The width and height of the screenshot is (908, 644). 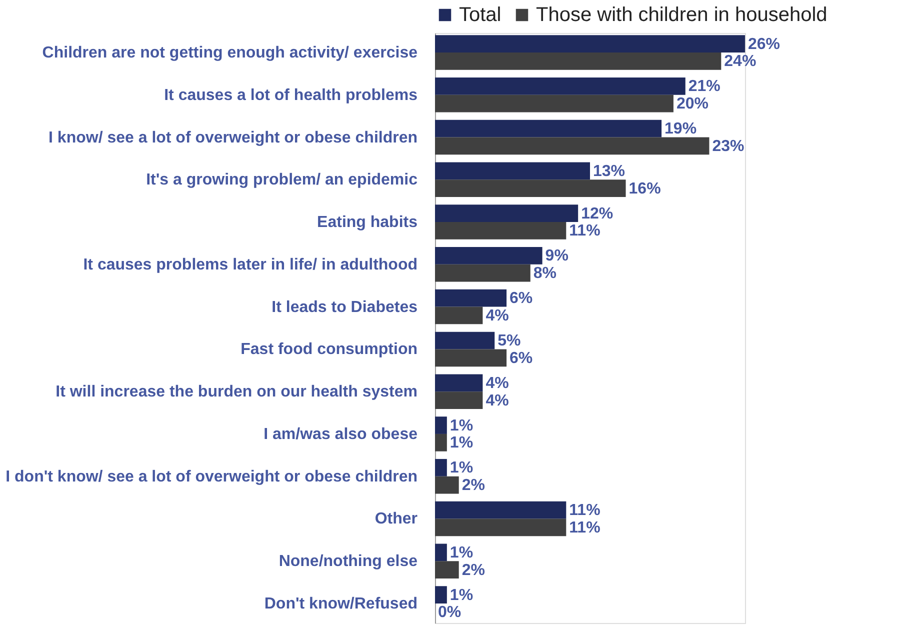 I want to click on y-tick-label: It will increase the burden on our health system, so click(x=237, y=392).